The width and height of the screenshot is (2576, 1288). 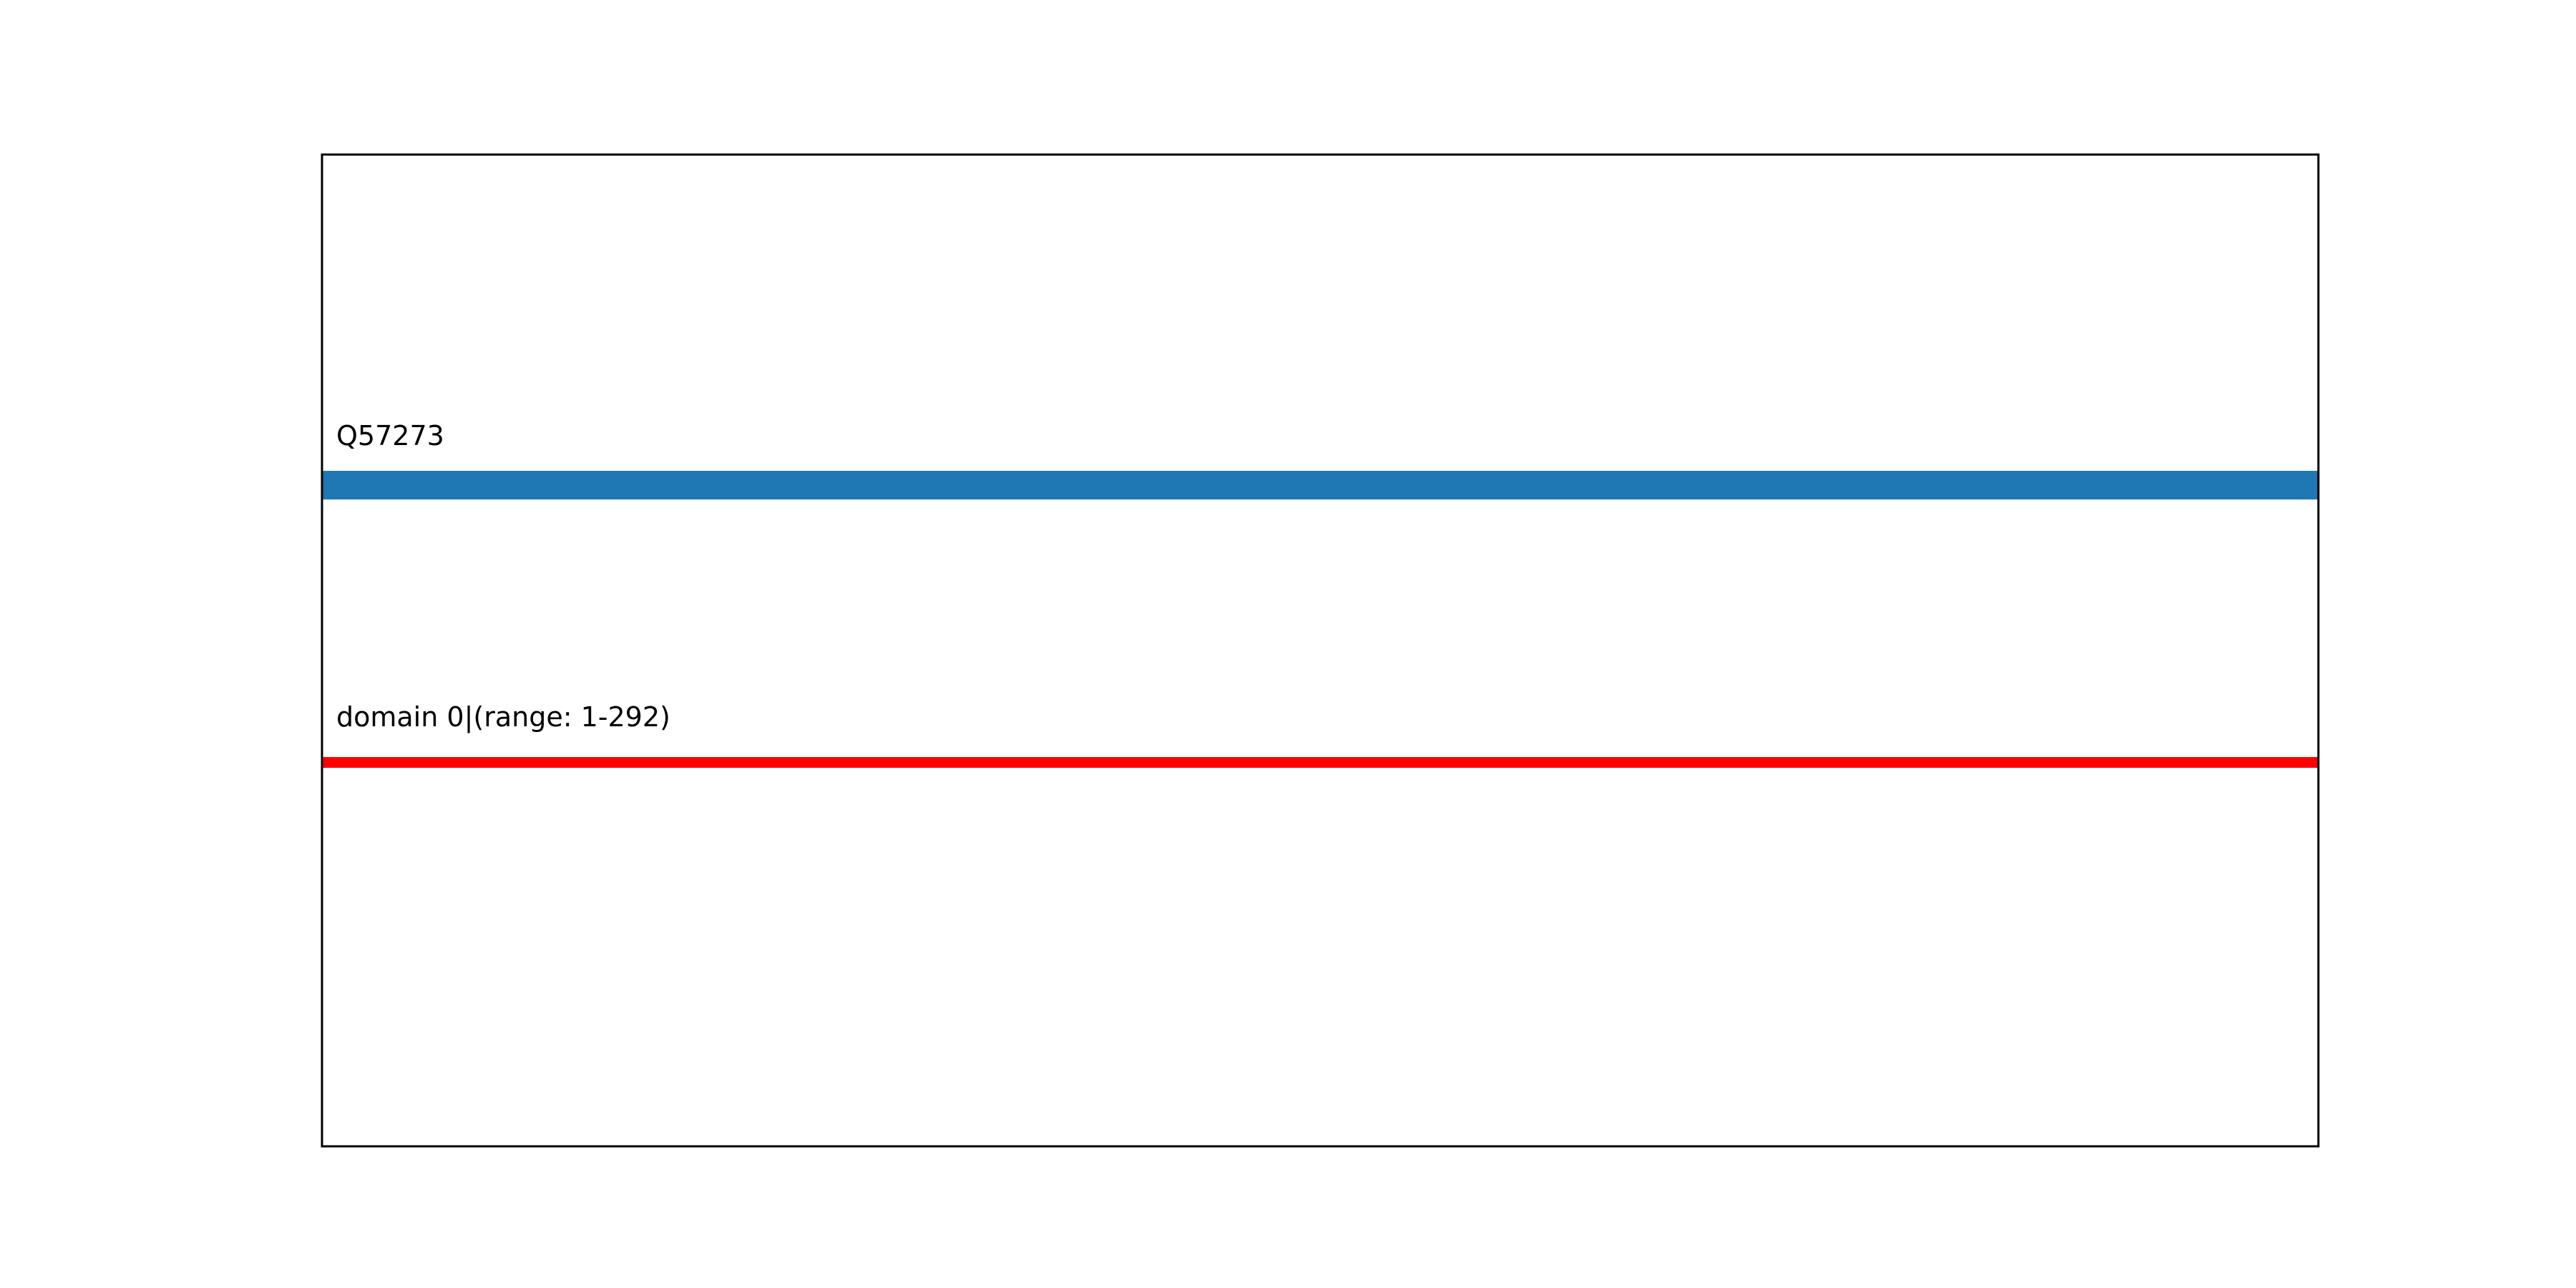 I want to click on domain-track-bar, so click(x=1320, y=762).